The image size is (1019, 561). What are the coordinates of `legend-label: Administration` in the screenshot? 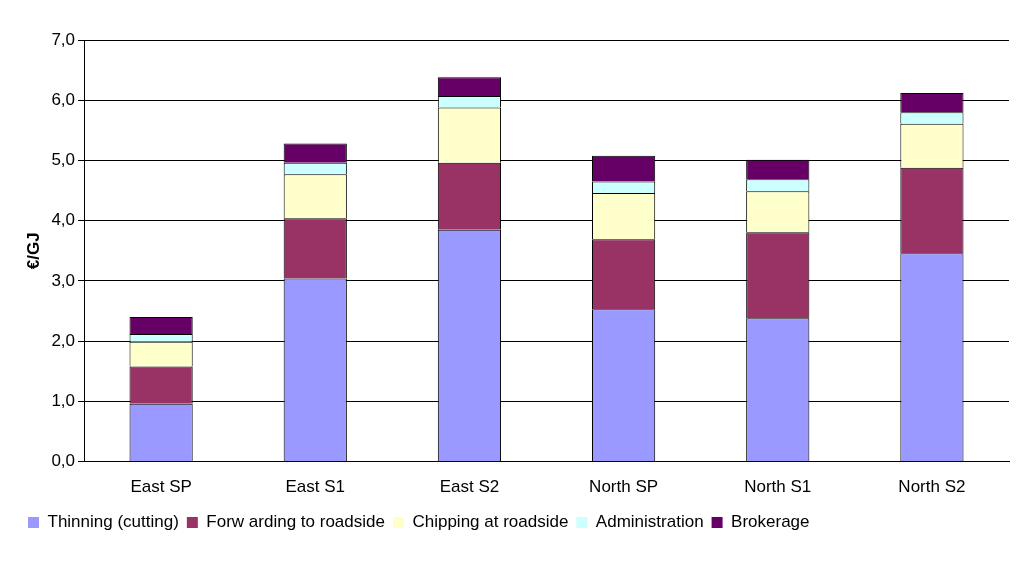 It's located at (649, 522).